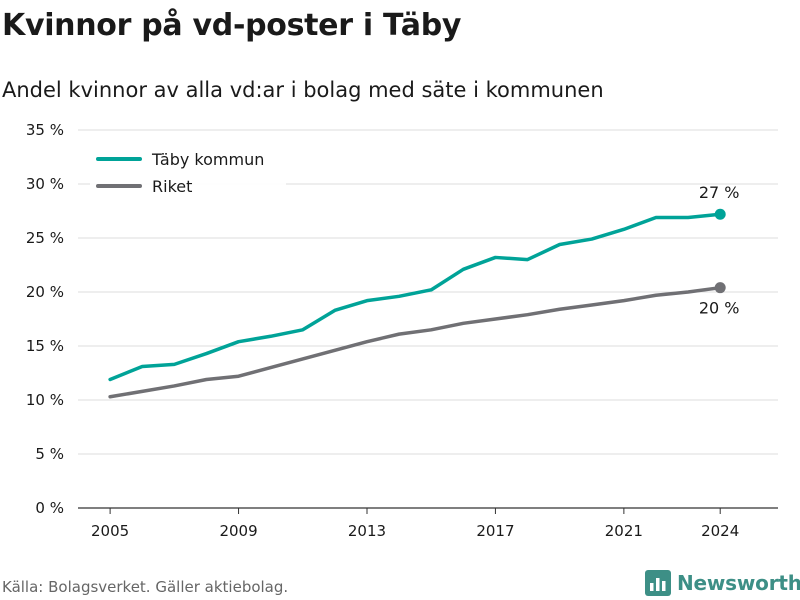 Image resolution: width=800 pixels, height=600 pixels. I want to click on chart-title: Kvinnor på vd-poster i Täby, so click(232, 25).